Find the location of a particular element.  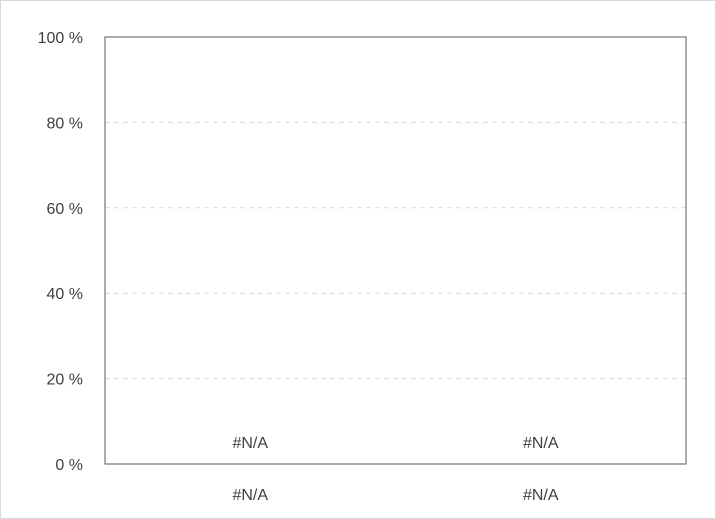

y-tick-label: 100 % is located at coordinates (60, 38).